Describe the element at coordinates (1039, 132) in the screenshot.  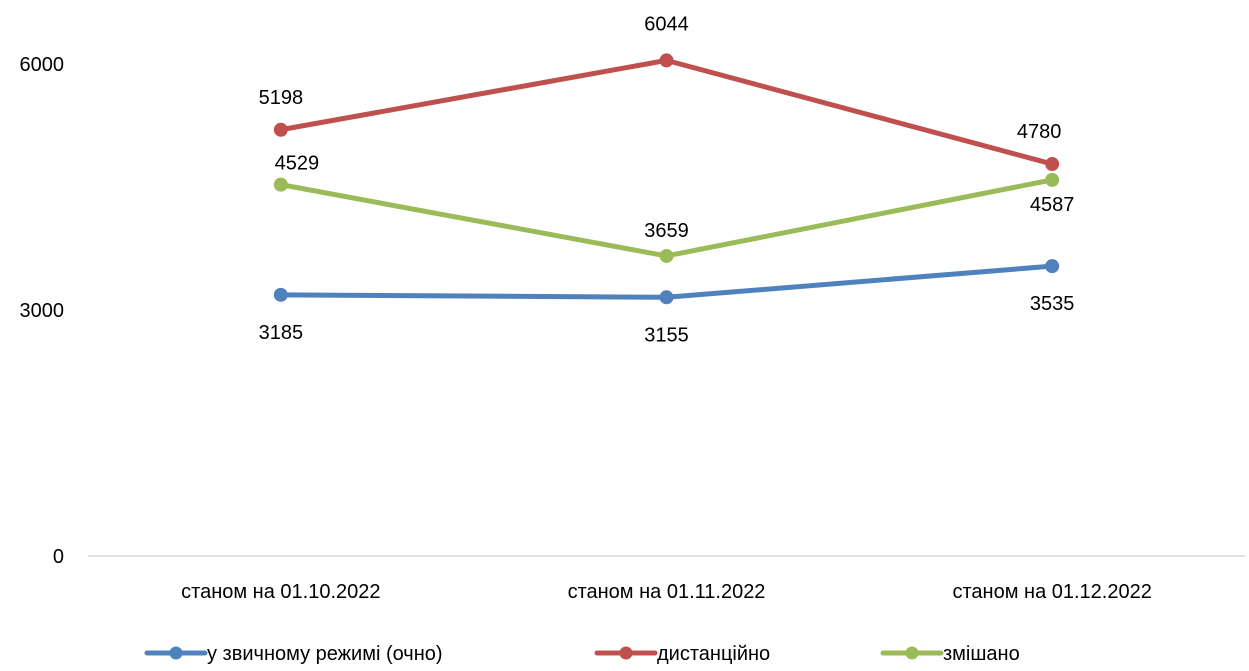
I see `data-label: 4780` at that location.